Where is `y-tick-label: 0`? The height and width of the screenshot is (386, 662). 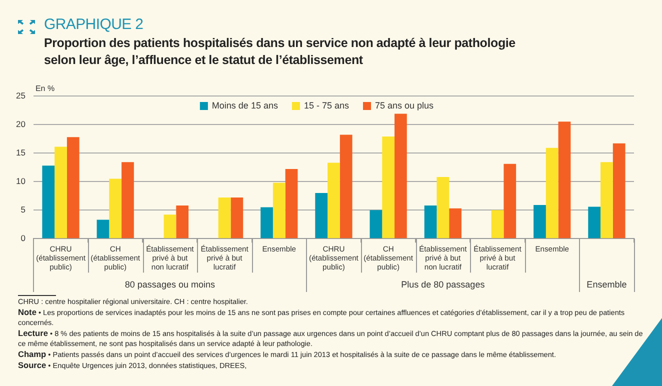 y-tick-label: 0 is located at coordinates (23, 237).